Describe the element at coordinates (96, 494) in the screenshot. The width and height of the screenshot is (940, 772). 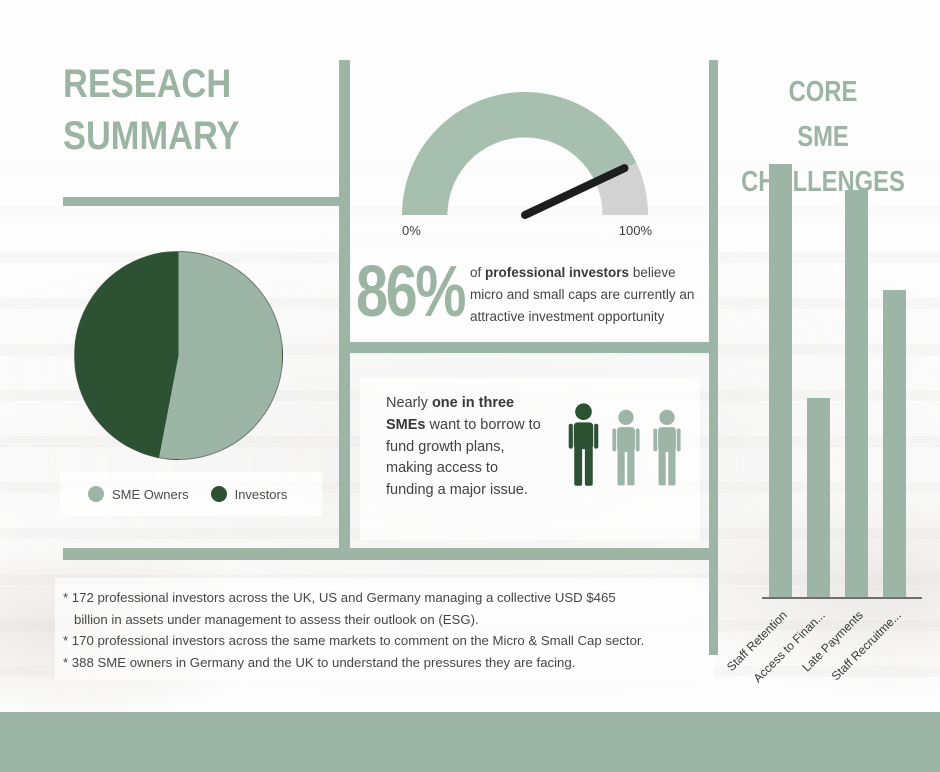
I see `sme-owners-legend-dot` at that location.